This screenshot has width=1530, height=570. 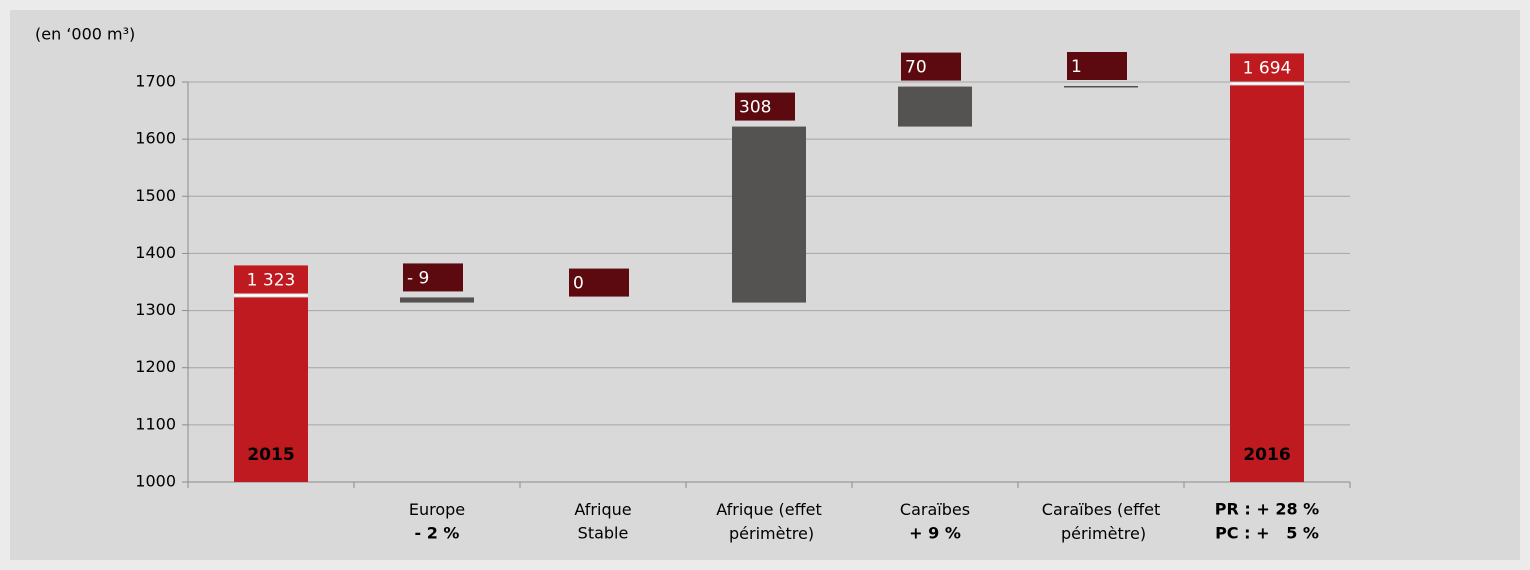 What do you see at coordinates (155, 309) in the screenshot?
I see `y-tick-label: 1300` at bounding box center [155, 309].